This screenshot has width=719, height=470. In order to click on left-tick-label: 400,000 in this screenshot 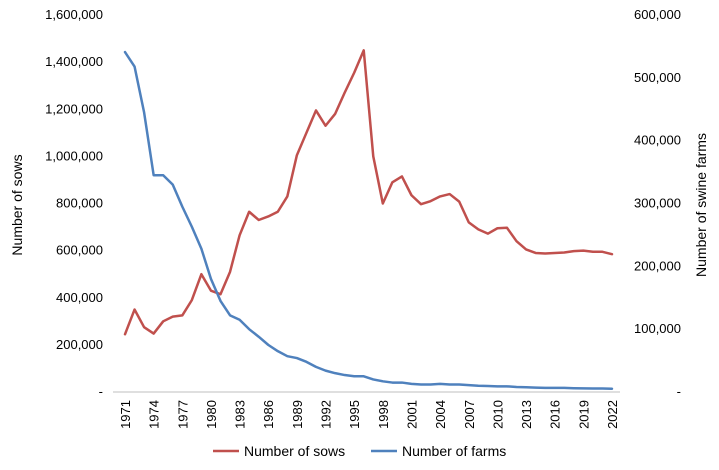, I will do `click(79, 297)`.